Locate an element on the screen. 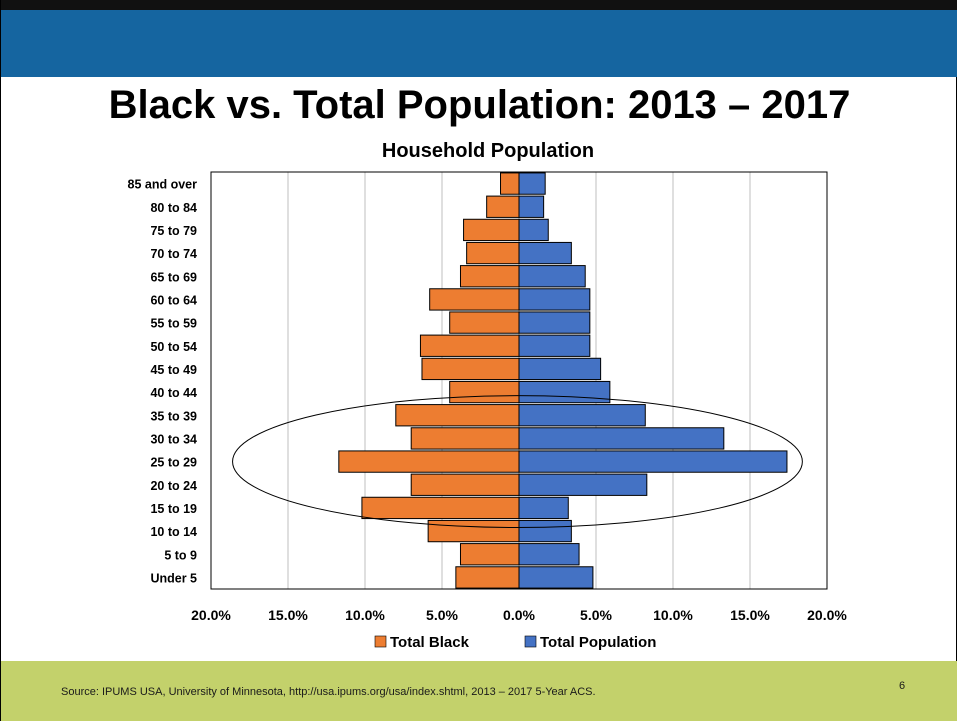  category-label: 10 to 14 is located at coordinates (173, 532).